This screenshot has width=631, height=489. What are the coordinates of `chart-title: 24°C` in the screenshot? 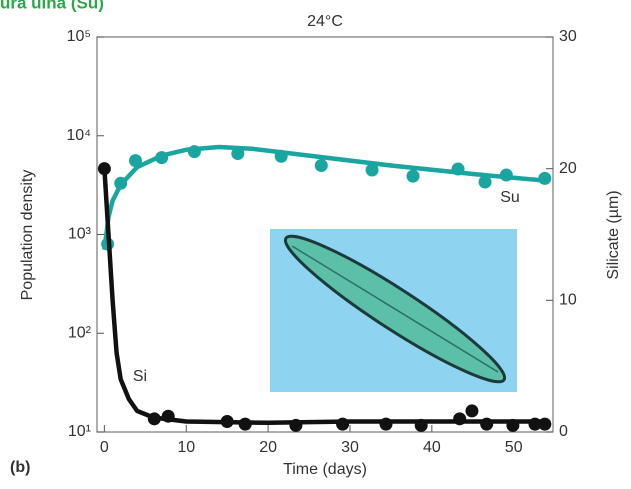 It's located at (325, 21).